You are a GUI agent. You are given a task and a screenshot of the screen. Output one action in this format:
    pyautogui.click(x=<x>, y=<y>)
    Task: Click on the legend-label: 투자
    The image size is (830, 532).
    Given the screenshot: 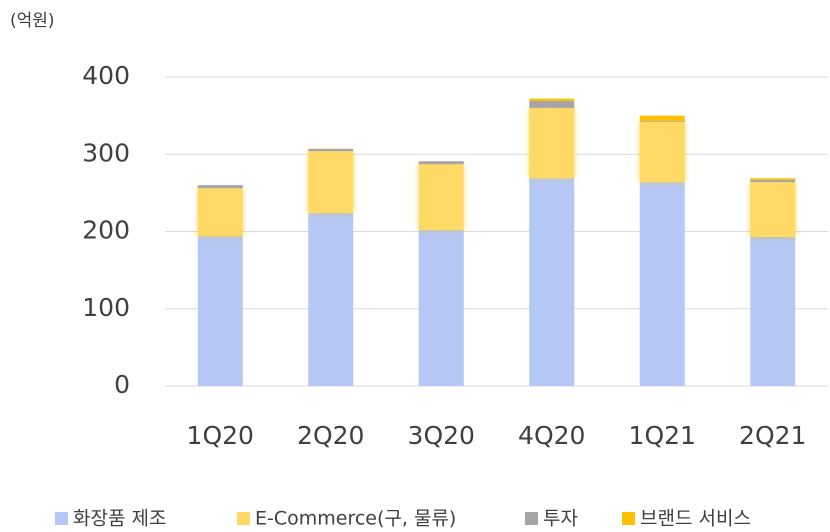 What is the action you would take?
    pyautogui.click(x=560, y=519)
    